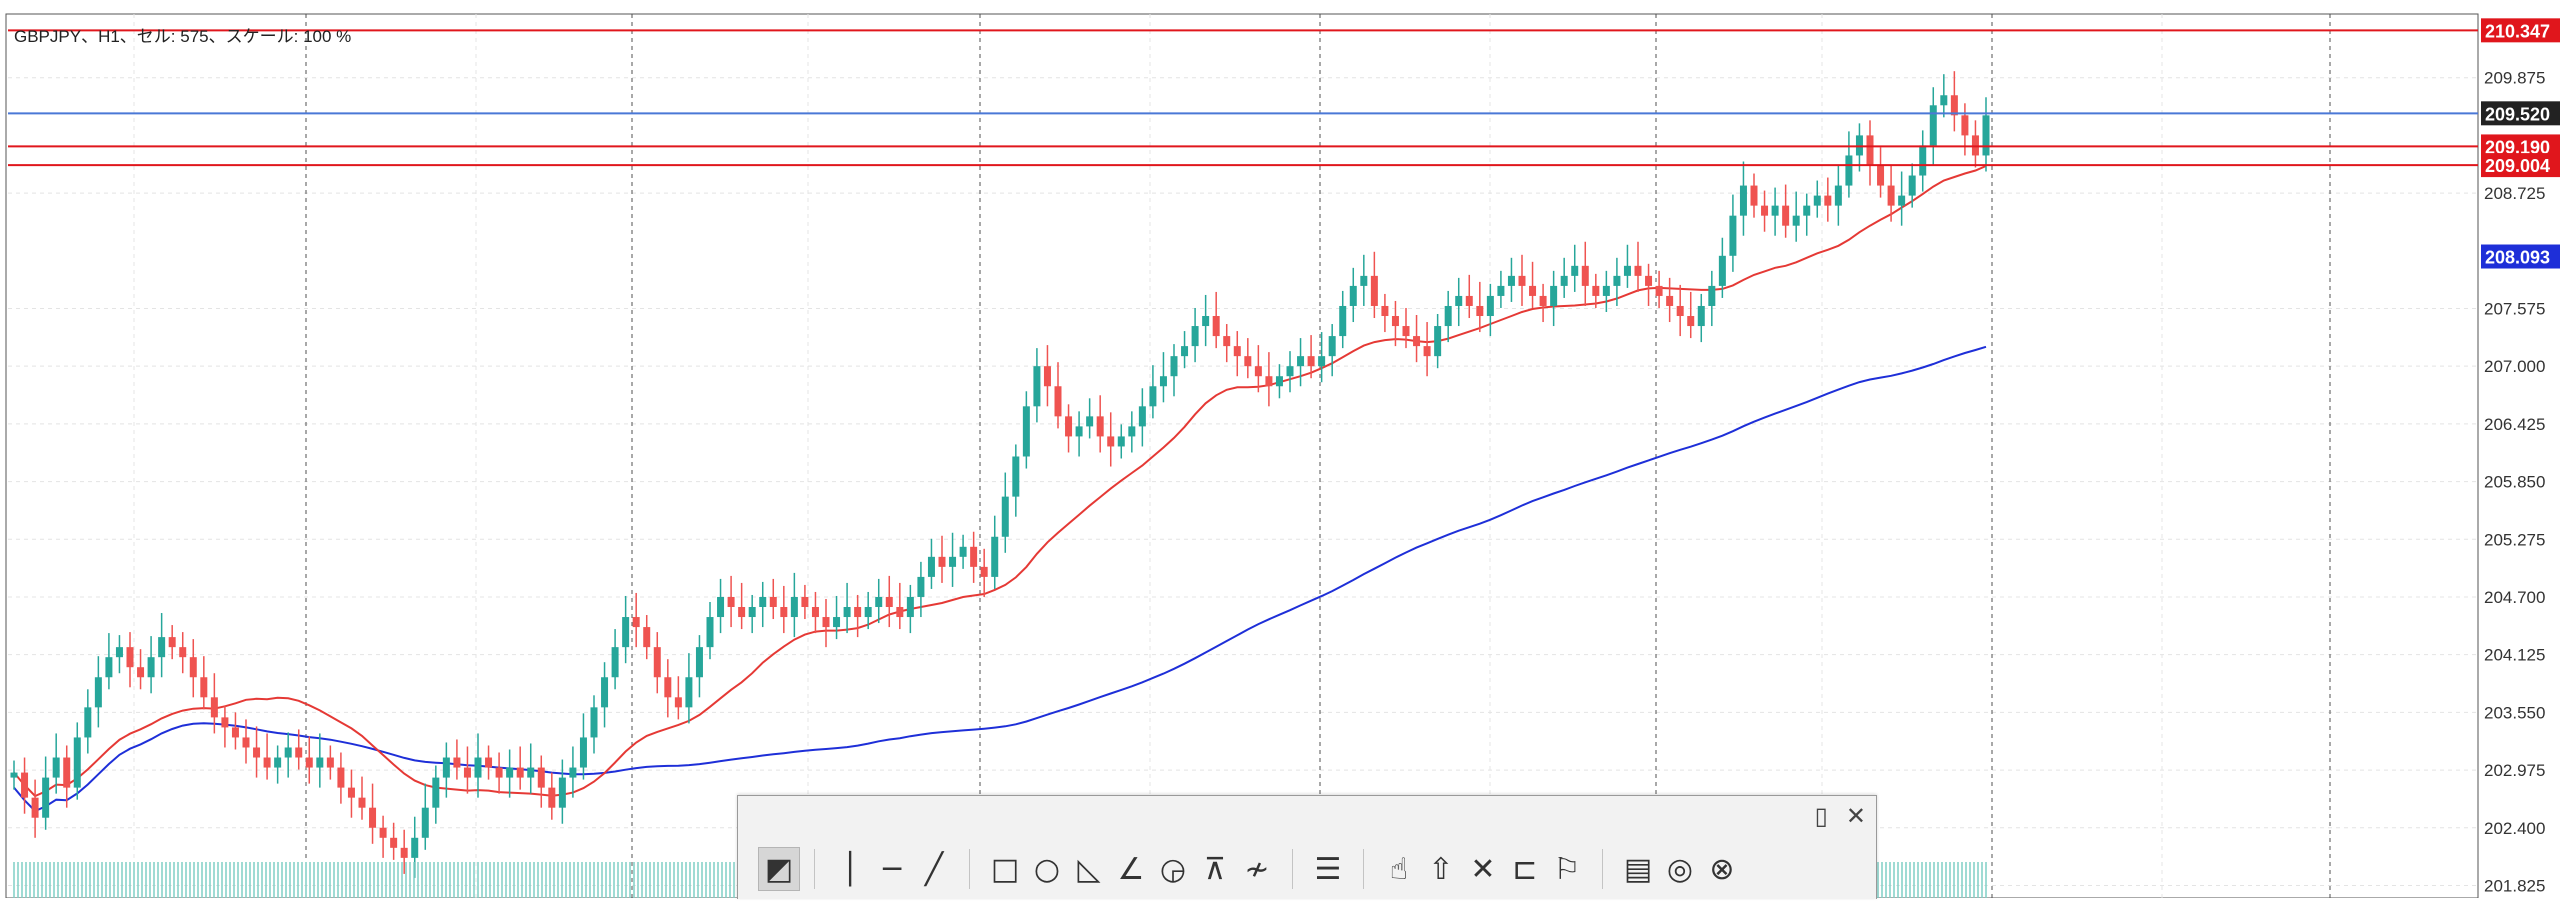 This screenshot has width=2560, height=903. Describe the element at coordinates (2514, 597) in the screenshot. I see `y-tick-label: 204.700` at that location.